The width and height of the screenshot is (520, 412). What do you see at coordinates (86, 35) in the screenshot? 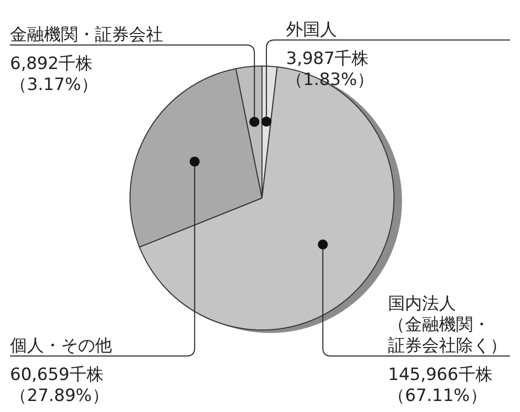
I see `slice-label: 金融機関・証券会社` at bounding box center [86, 35].